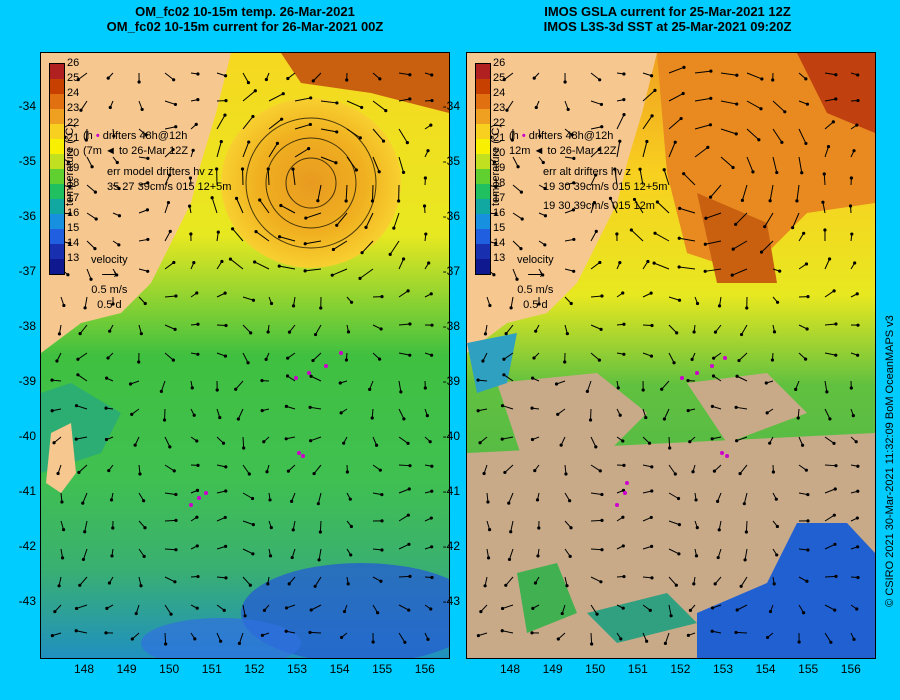 The width and height of the screenshot is (900, 700). What do you see at coordinates (109, 282) in the screenshot?
I see `velocity-legend: velocity ⟶ 0.5 m/s 0.5 d` at bounding box center [109, 282].